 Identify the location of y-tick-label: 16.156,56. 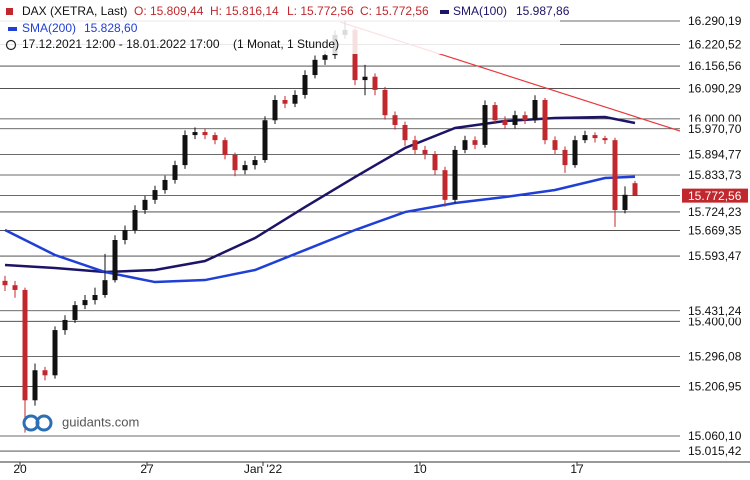
(715, 66).